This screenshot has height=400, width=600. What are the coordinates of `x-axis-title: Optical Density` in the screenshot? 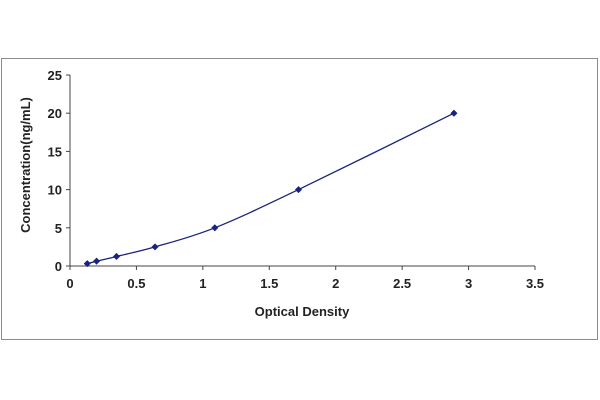 It's located at (302, 311).